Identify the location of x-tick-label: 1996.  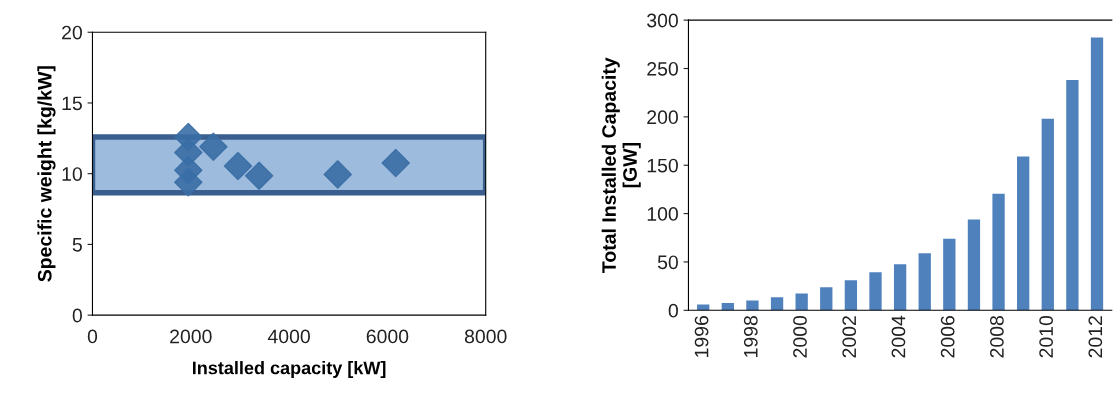
(701, 336).